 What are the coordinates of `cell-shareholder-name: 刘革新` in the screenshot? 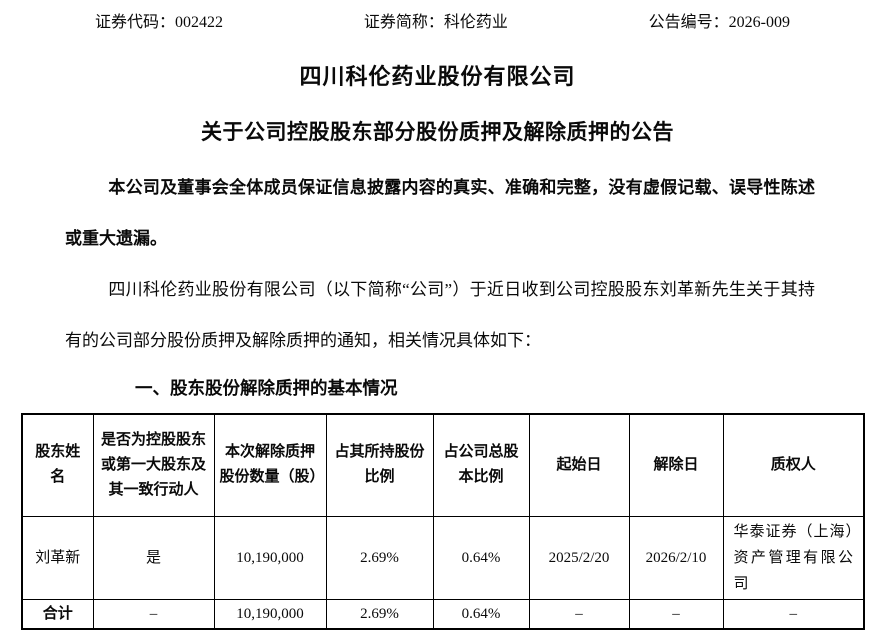 It's located at (57, 557).